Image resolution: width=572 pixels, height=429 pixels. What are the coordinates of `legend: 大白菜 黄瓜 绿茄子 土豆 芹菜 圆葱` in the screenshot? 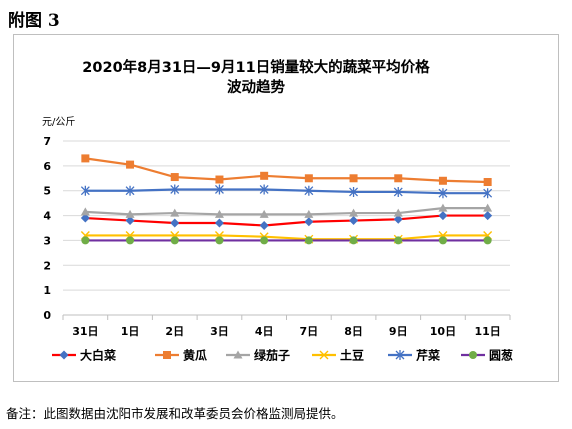 It's located at (282, 355).